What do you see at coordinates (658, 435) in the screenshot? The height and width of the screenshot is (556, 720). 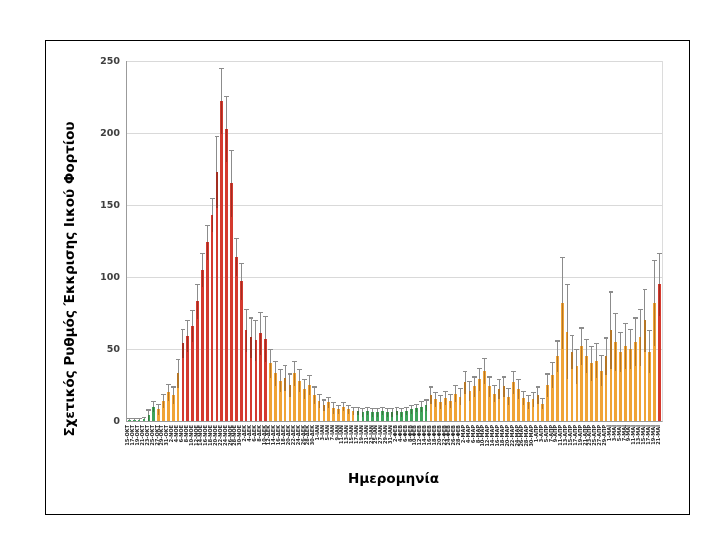 I see `x-tick-label: 21-ΜΑΪ` at bounding box center [658, 435].